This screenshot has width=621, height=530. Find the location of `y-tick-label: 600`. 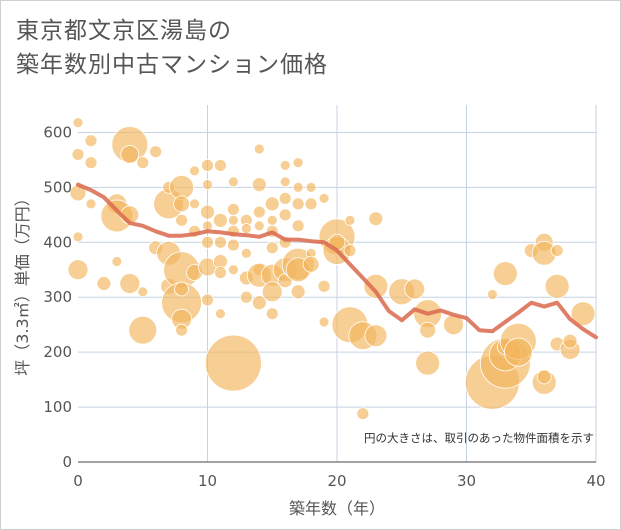

y-tick-label: 600 is located at coordinates (57, 132).